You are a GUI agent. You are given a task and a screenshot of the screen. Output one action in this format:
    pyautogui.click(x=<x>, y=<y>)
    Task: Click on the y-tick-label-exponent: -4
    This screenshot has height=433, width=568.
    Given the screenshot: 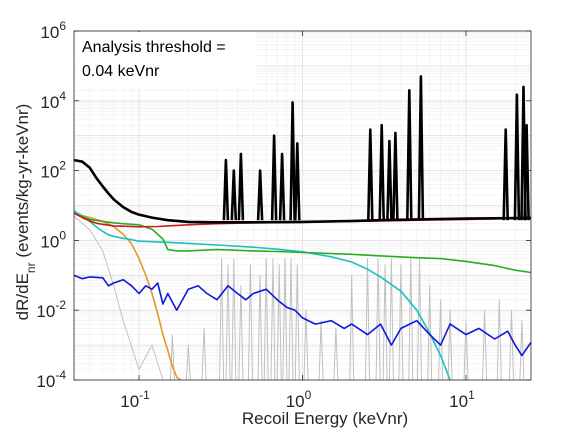 What is the action you would take?
    pyautogui.click(x=60, y=375)
    